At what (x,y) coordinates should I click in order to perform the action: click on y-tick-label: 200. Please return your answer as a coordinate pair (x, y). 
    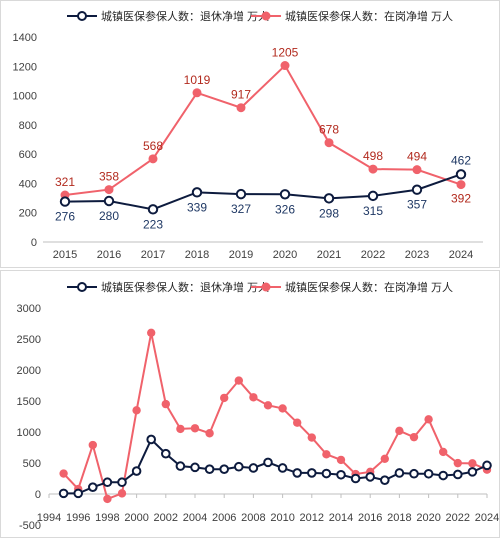
    Looking at the image, I should click on (28, 214).